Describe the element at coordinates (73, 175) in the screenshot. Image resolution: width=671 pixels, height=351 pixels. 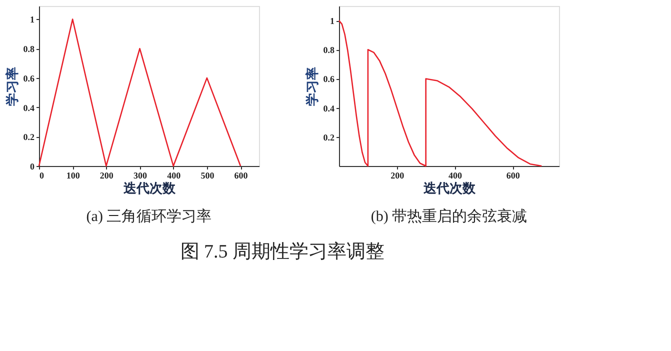
I see `x-tick-label: 100` at that location.